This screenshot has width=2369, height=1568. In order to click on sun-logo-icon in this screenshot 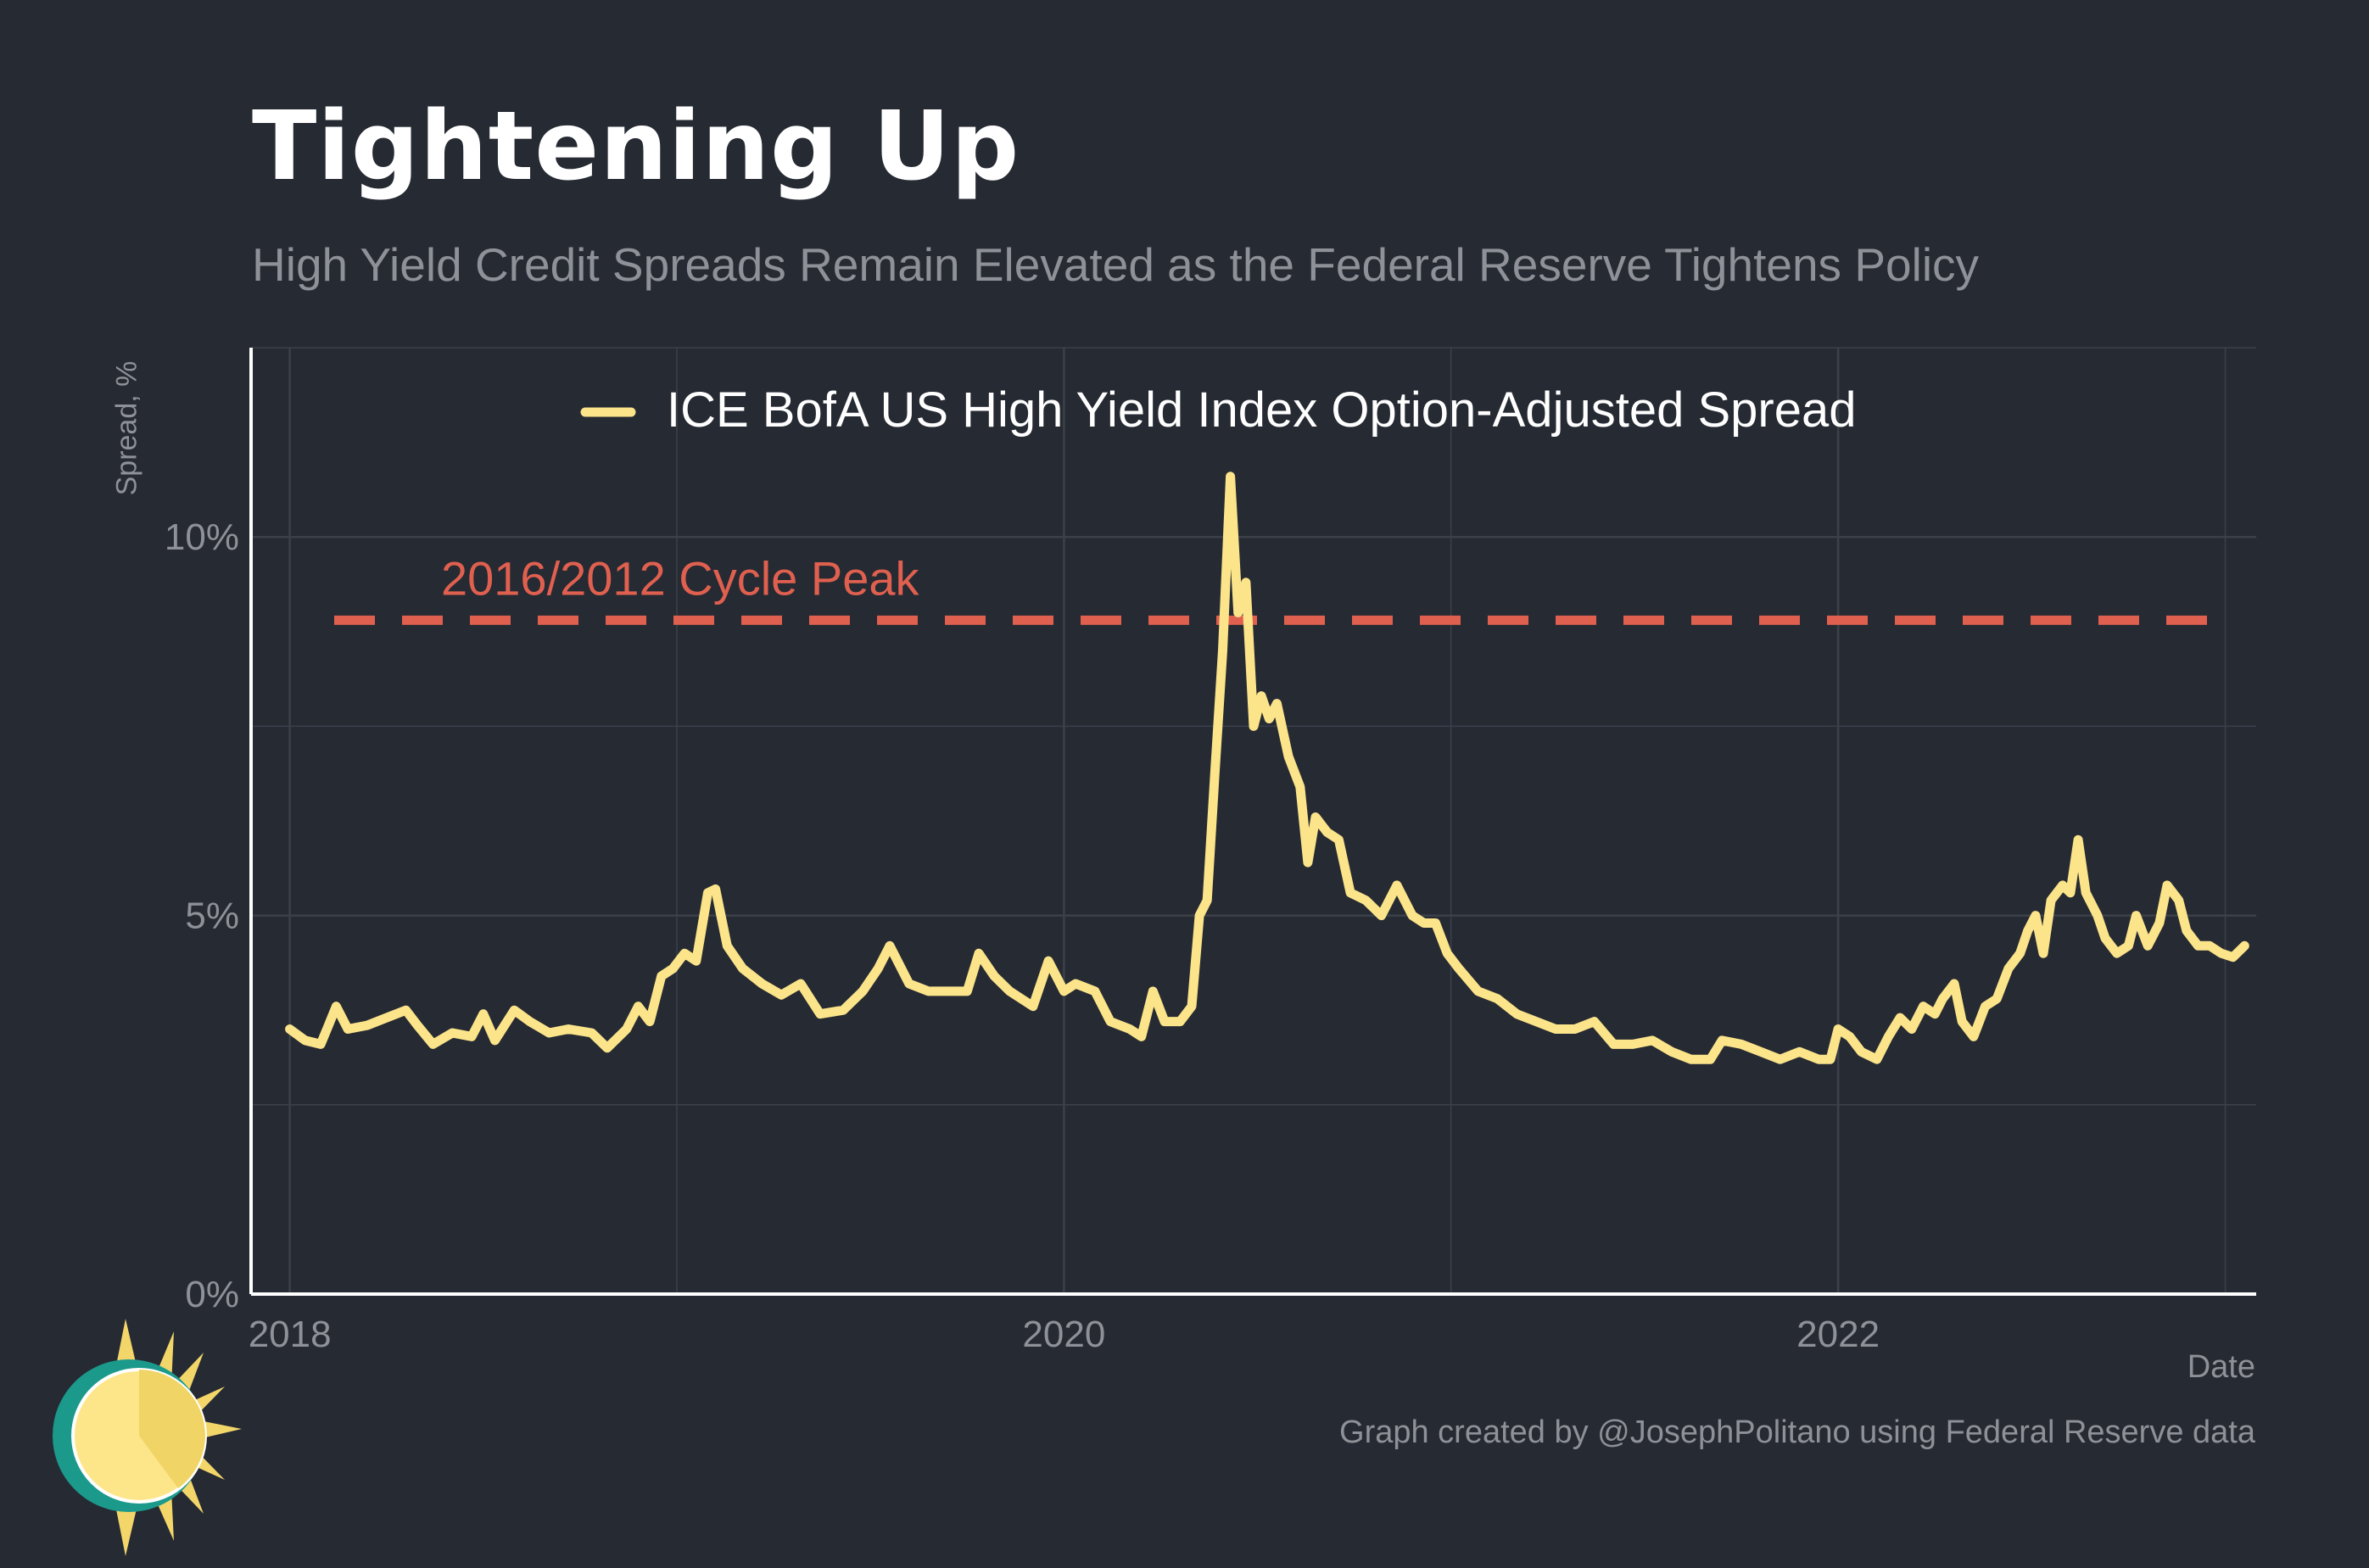, I will do `click(147, 1438)`.